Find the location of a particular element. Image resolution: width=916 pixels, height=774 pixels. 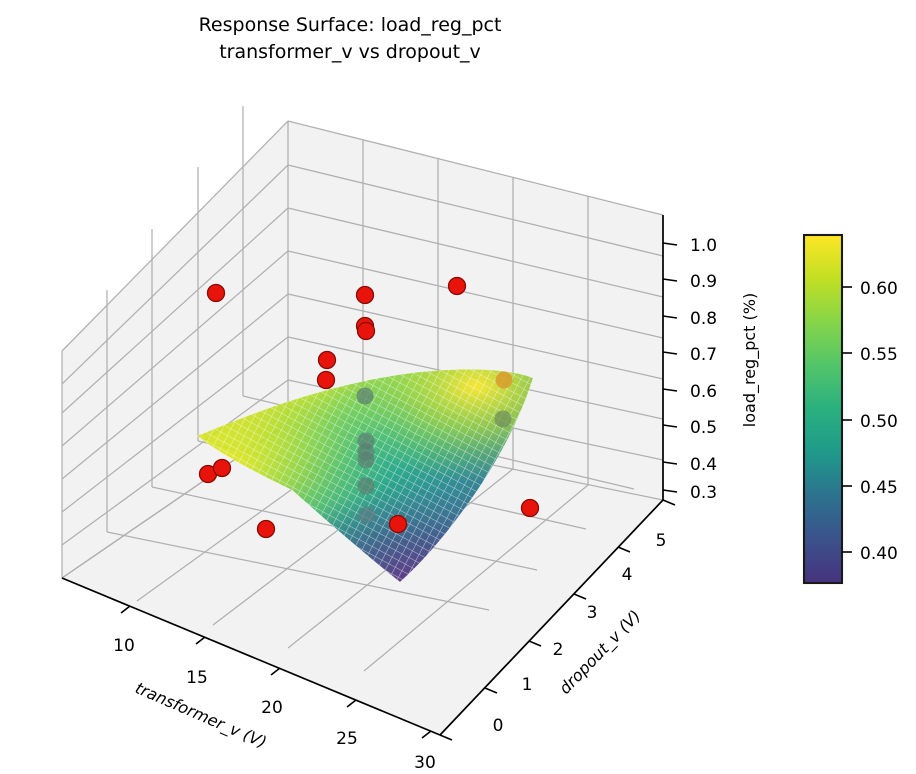

y-tick-label: 4 is located at coordinates (627, 575).